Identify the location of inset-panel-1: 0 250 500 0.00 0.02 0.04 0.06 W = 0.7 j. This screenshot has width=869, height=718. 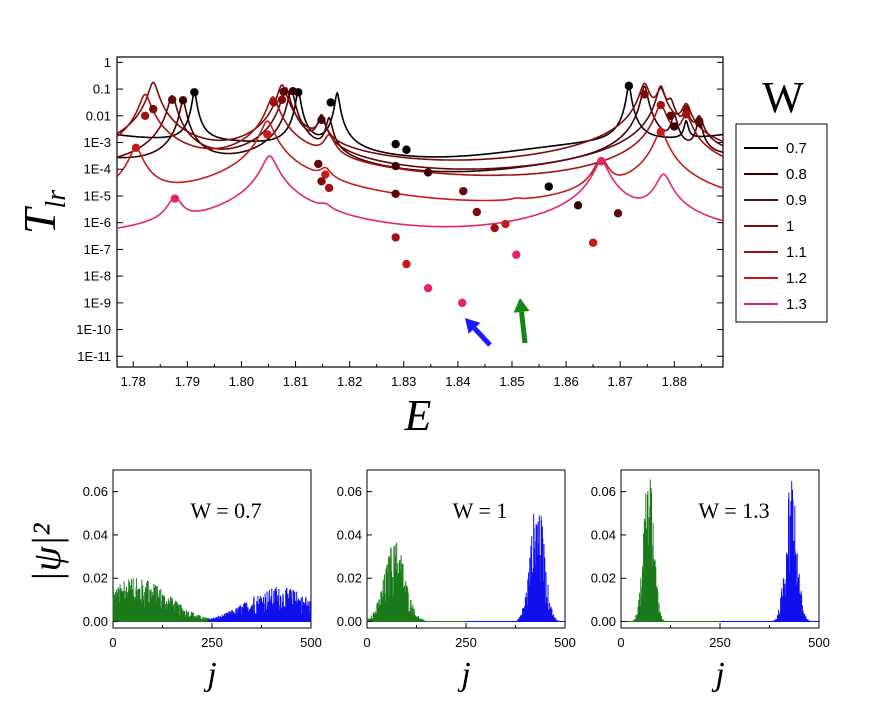
(202, 581).